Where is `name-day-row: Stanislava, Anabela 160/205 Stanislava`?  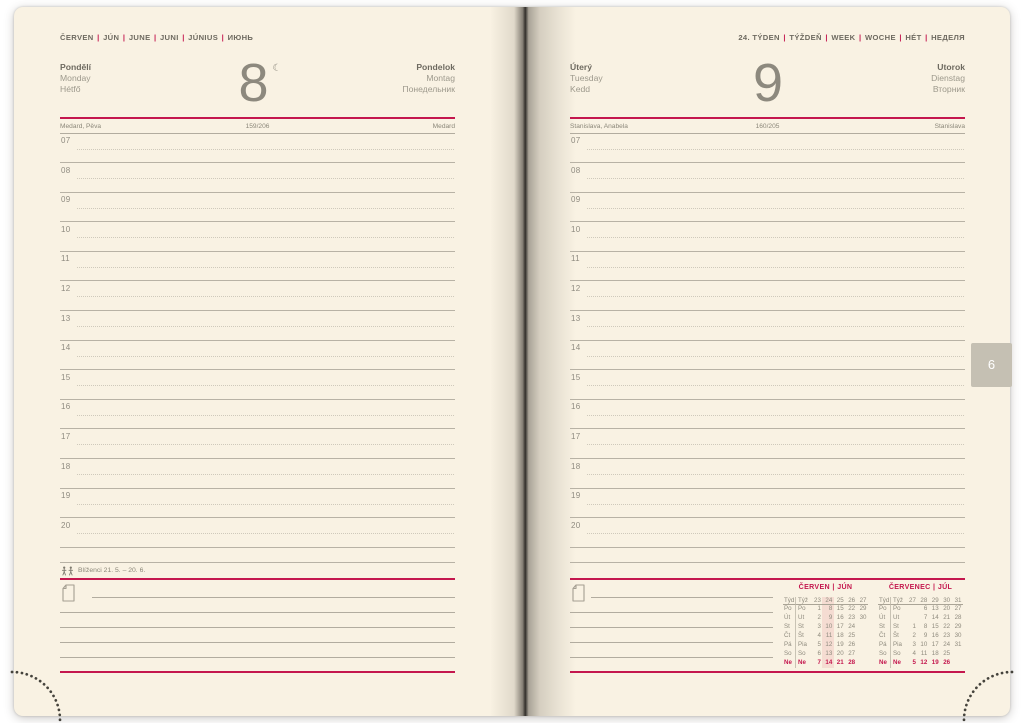 name-day-row: Stanislava, Anabela 160/205 Stanislava is located at coordinates (767, 126).